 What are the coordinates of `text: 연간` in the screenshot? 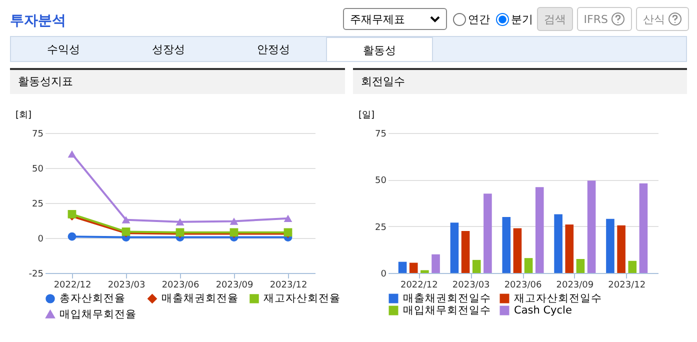 It's located at (478, 19).